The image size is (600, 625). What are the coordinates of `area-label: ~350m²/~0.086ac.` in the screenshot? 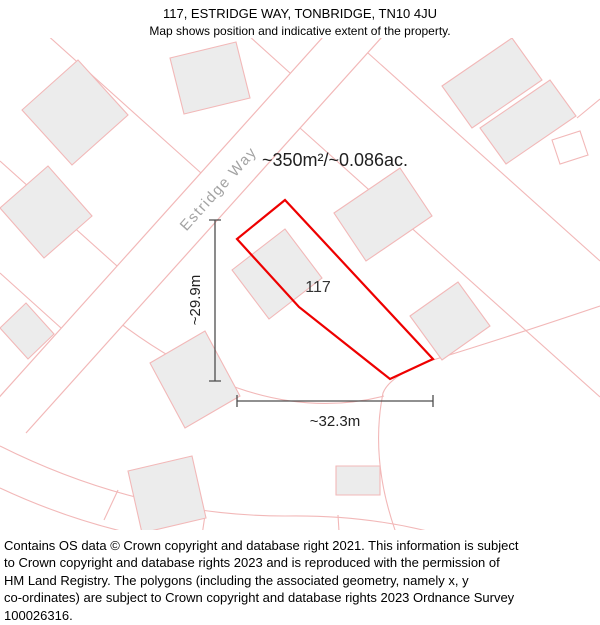 It's located at (335, 160).